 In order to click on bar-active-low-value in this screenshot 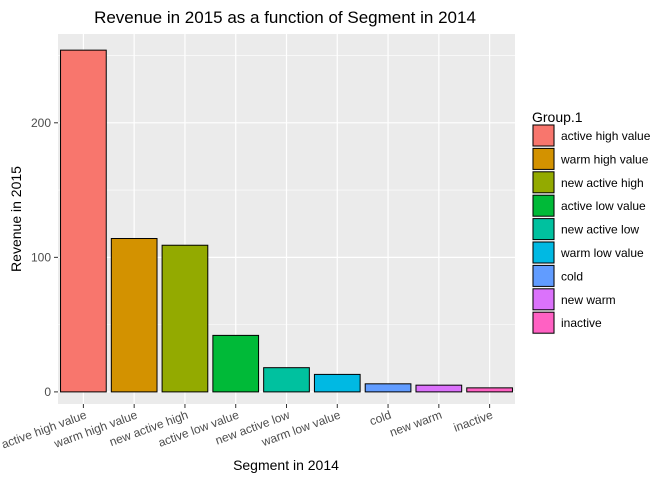, I will do `click(236, 363)`.